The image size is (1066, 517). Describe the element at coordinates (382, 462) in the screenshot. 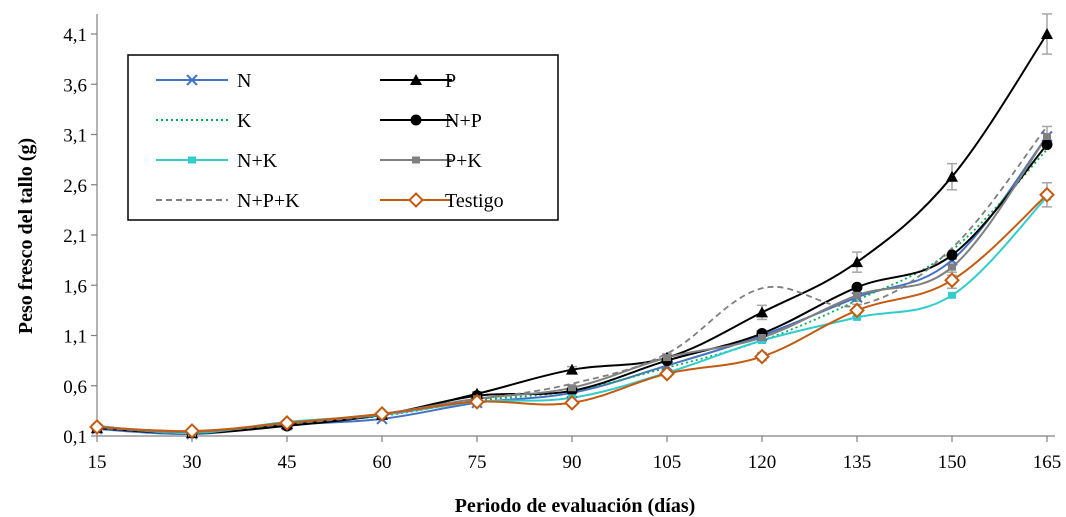

I see `x-tick-label: 60` at that location.